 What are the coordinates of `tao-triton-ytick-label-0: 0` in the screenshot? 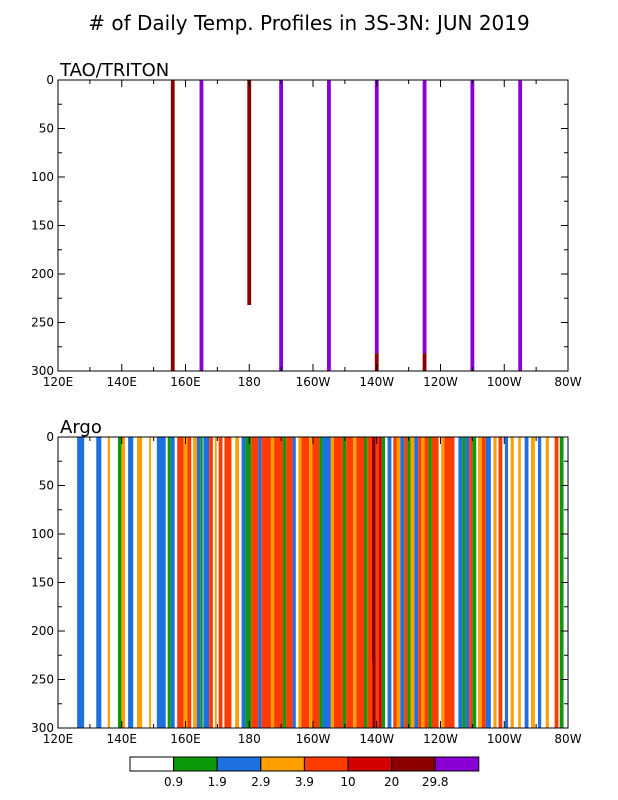 It's located at (50, 80).